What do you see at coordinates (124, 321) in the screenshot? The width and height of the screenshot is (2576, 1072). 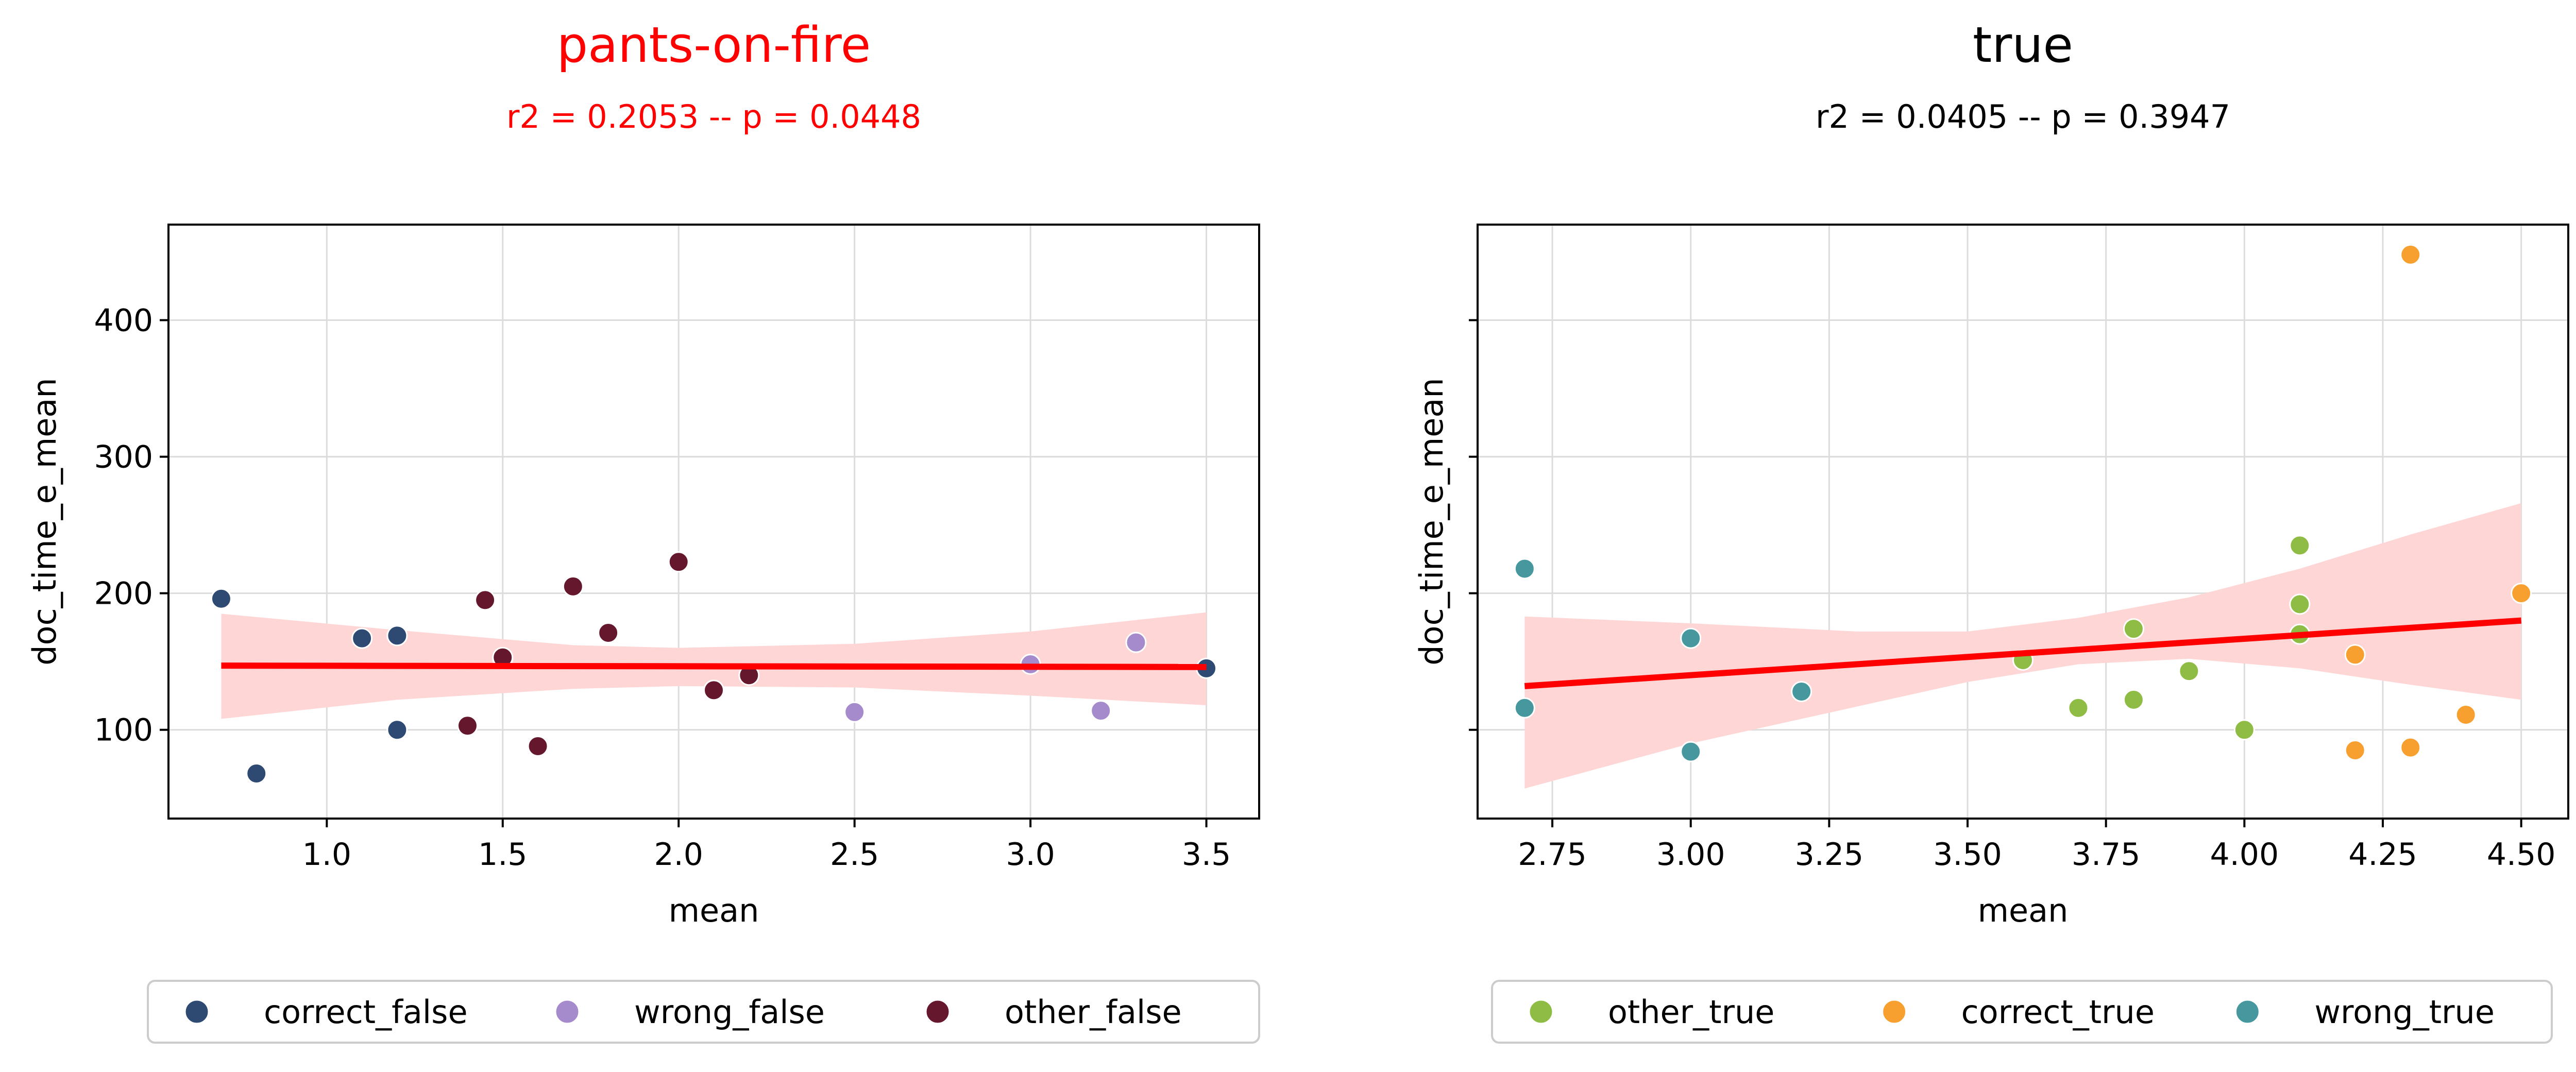 I see `y-tick-label: 400` at bounding box center [124, 321].